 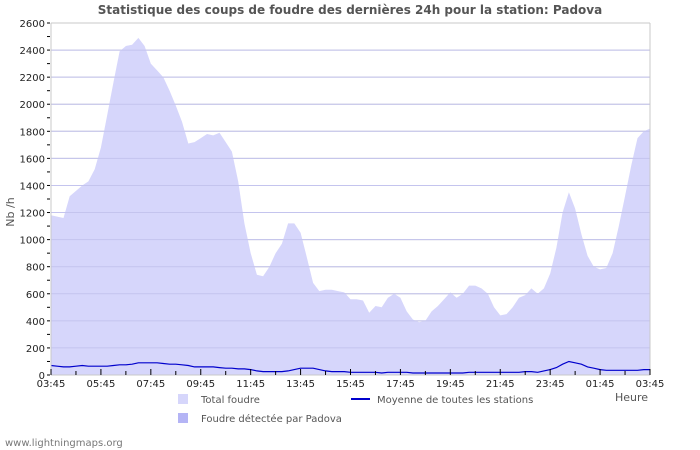 I want to click on x-tick-label: 01:45, so click(x=600, y=384).